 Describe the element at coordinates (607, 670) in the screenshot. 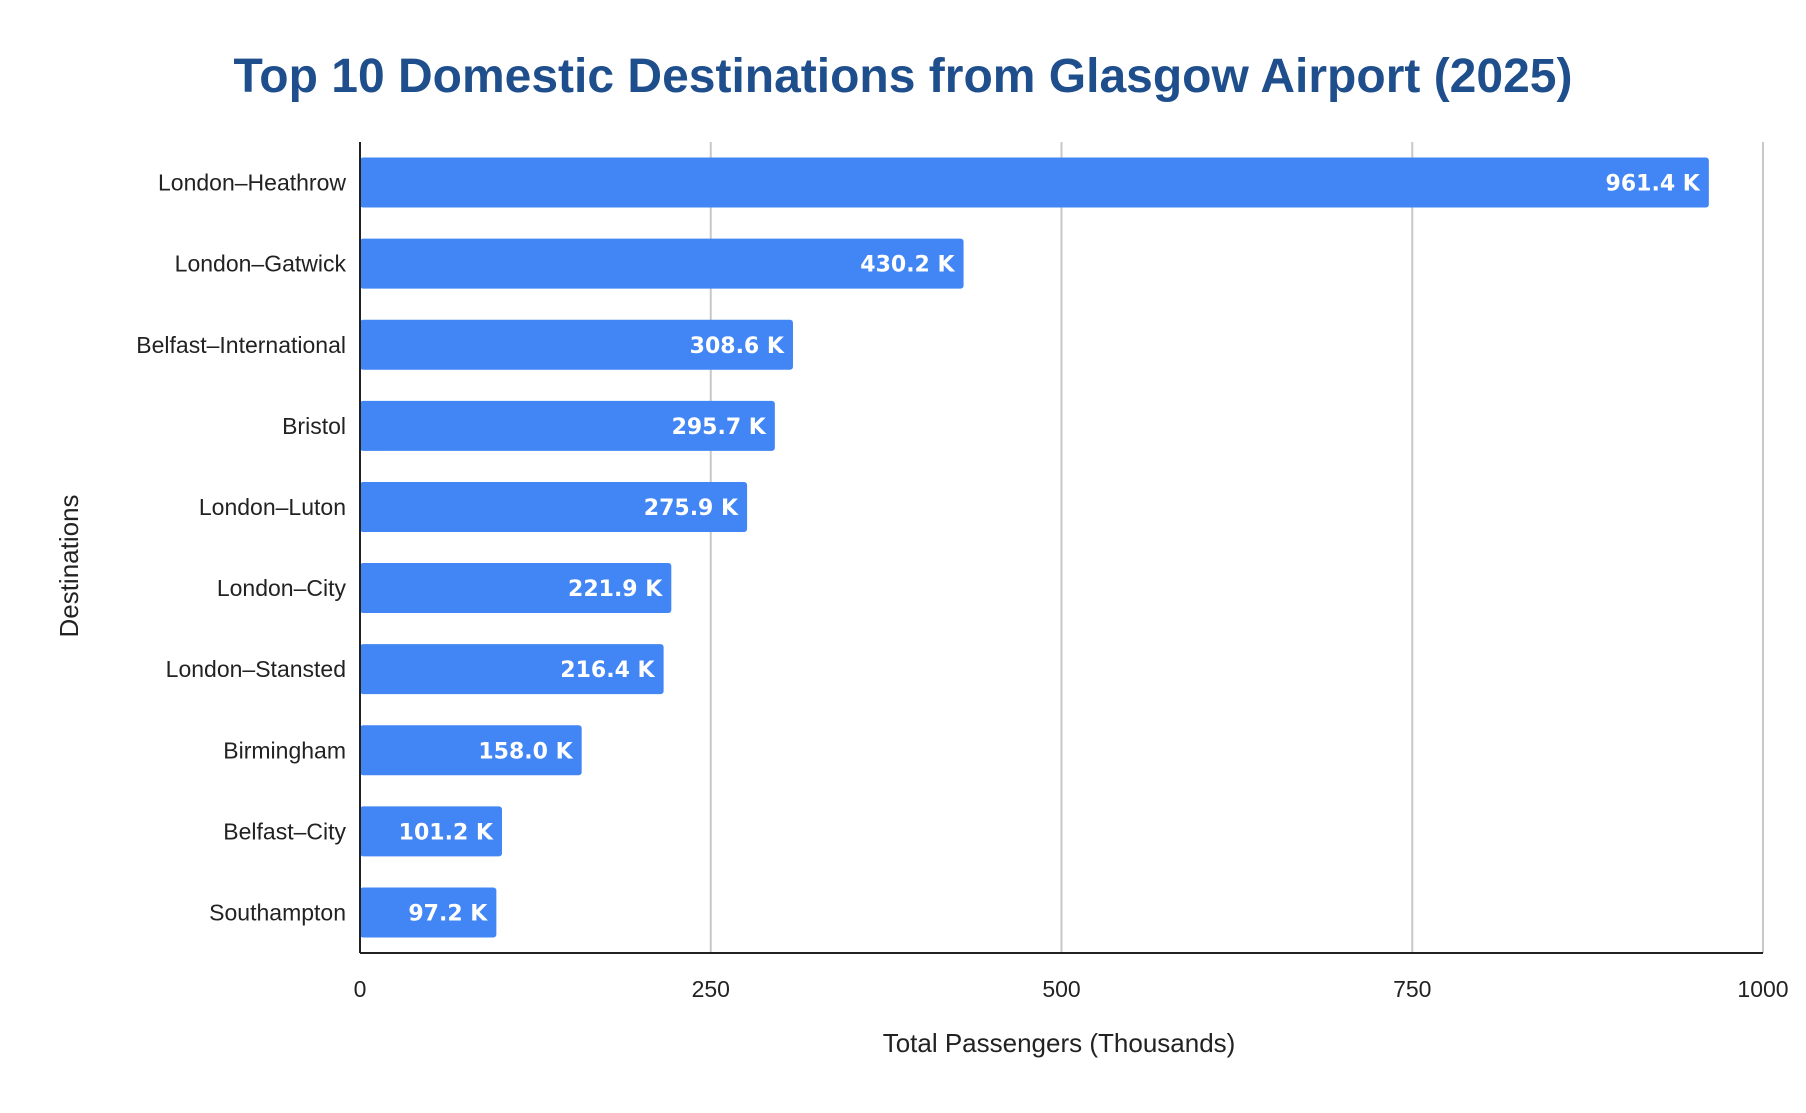

I see `data-label: 216.4 K` at that location.